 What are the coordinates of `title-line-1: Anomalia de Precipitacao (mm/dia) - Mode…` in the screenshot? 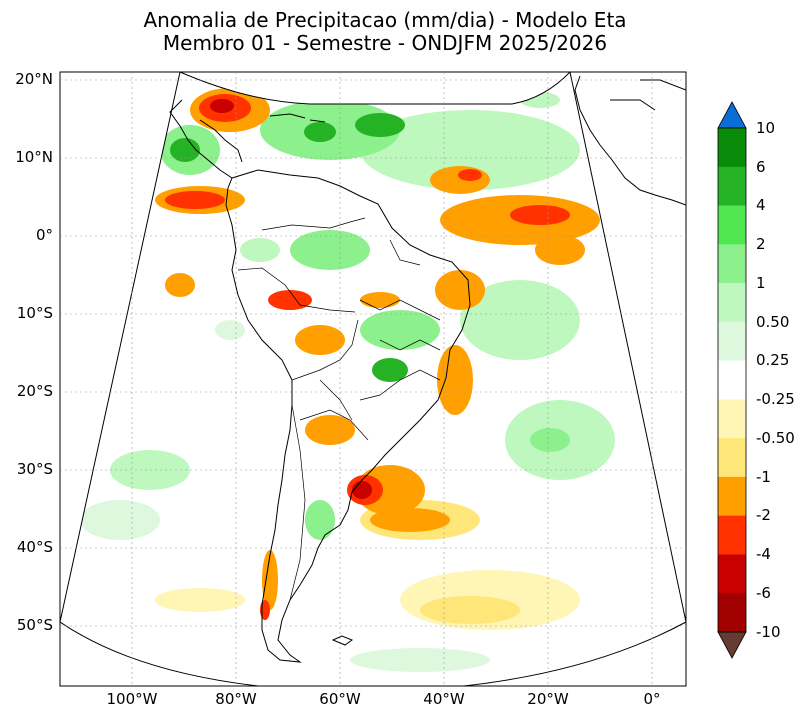 It's located at (385, 20).